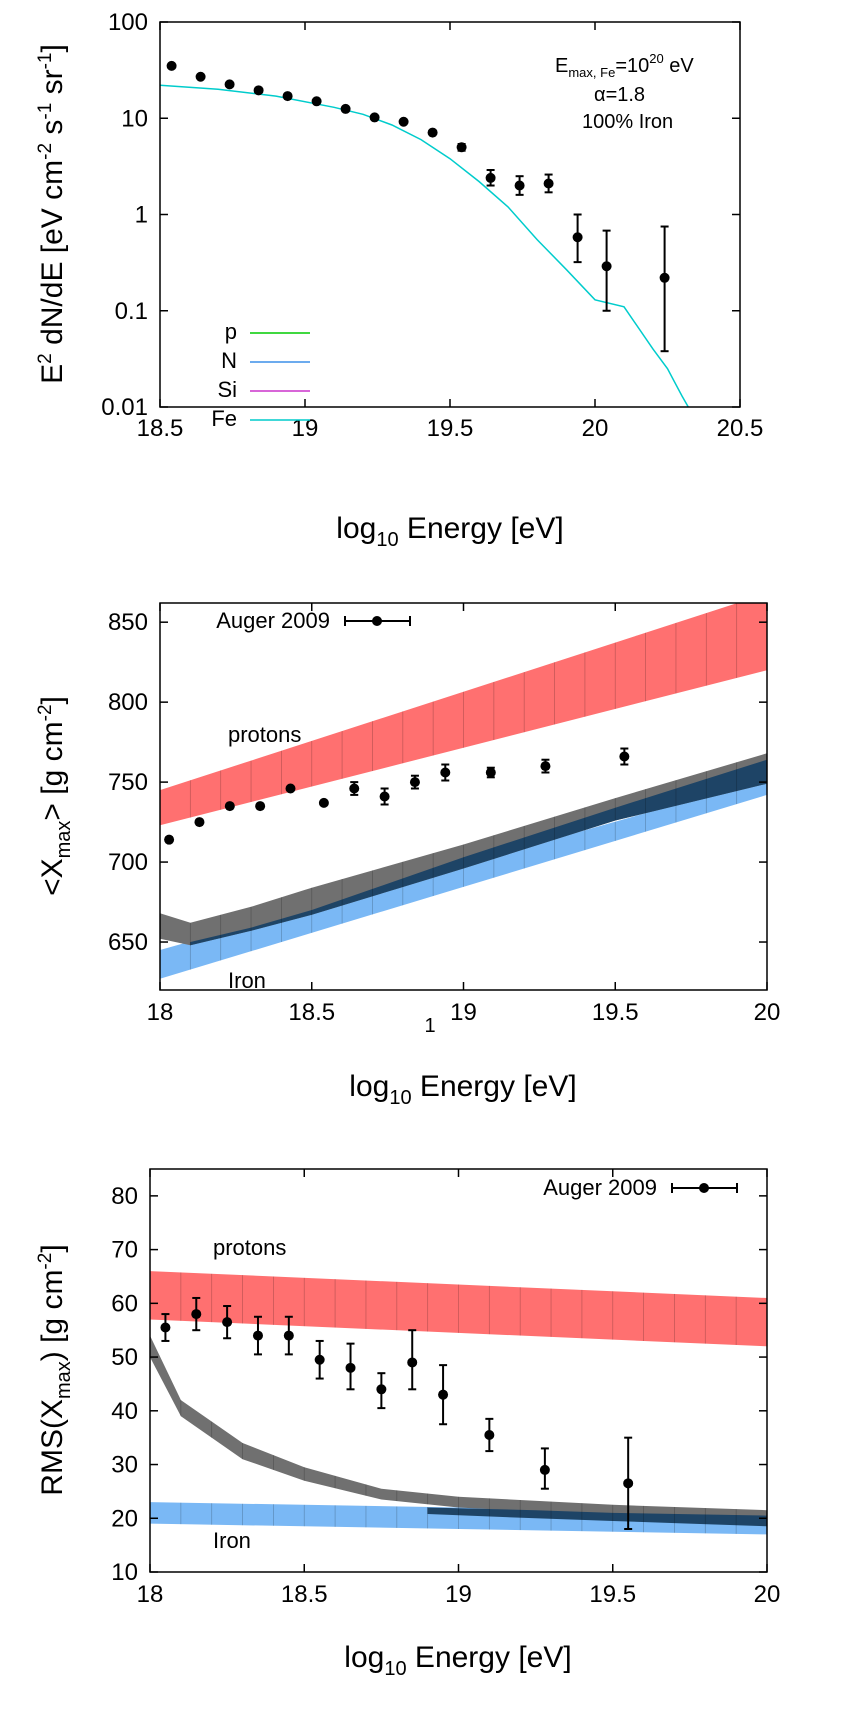 This screenshot has height=1732, width=866. I want to click on spectrum-annotation-alpha: α=1.8, so click(619, 95).